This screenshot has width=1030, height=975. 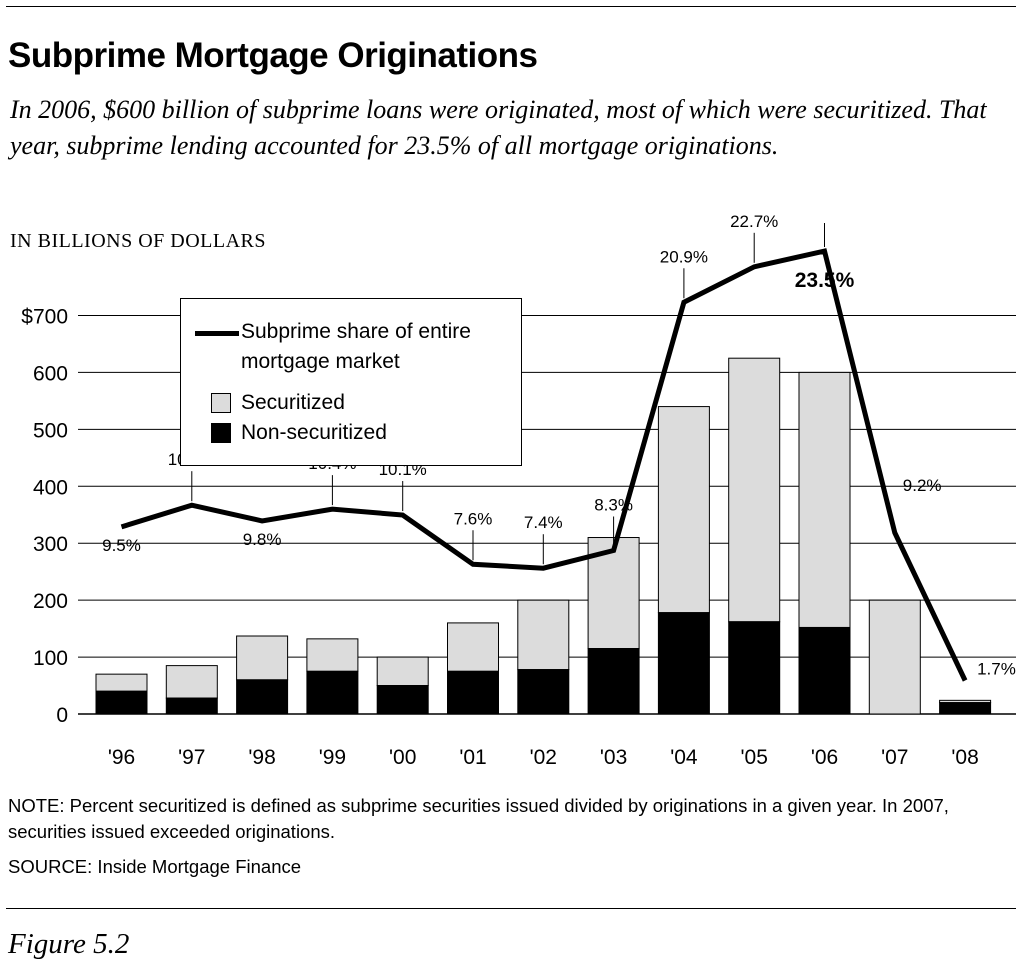 I want to click on y-tick-label: 0, so click(x=62, y=715).